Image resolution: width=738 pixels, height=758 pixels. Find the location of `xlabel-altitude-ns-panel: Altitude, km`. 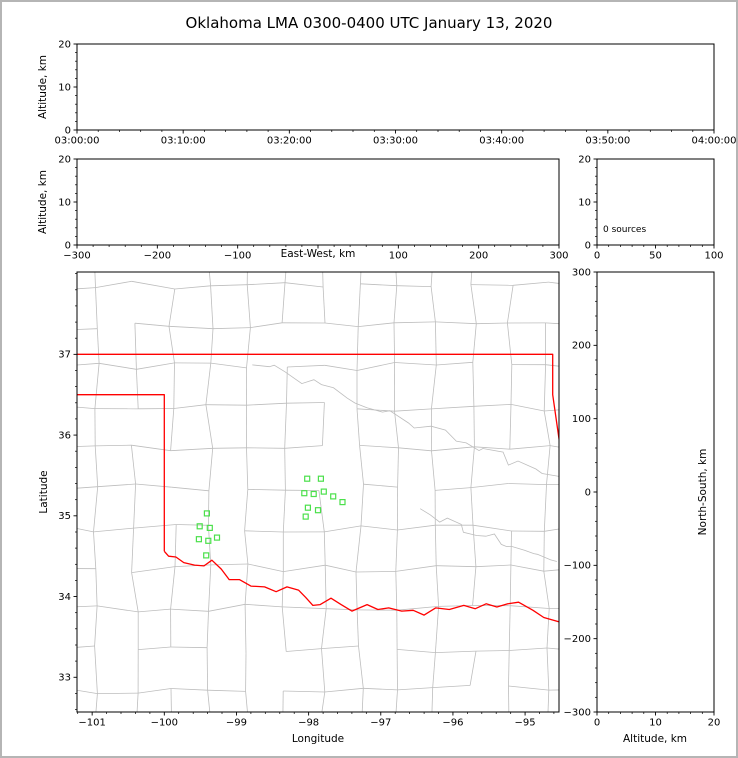

xlabel-altitude-ns-panel: Altitude, km is located at coordinates (655, 739).